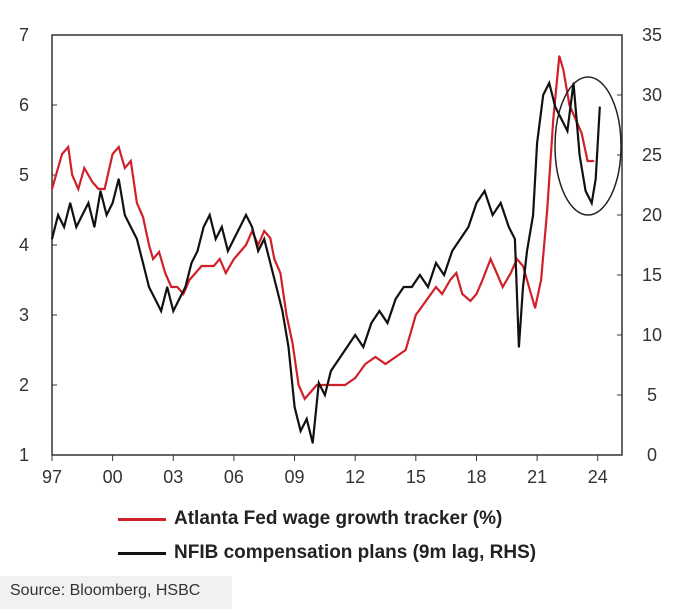 The width and height of the screenshot is (700, 609). I want to click on legend-item-nfib: NFIB compensation plans (9m lag, RHS), so click(327, 553).